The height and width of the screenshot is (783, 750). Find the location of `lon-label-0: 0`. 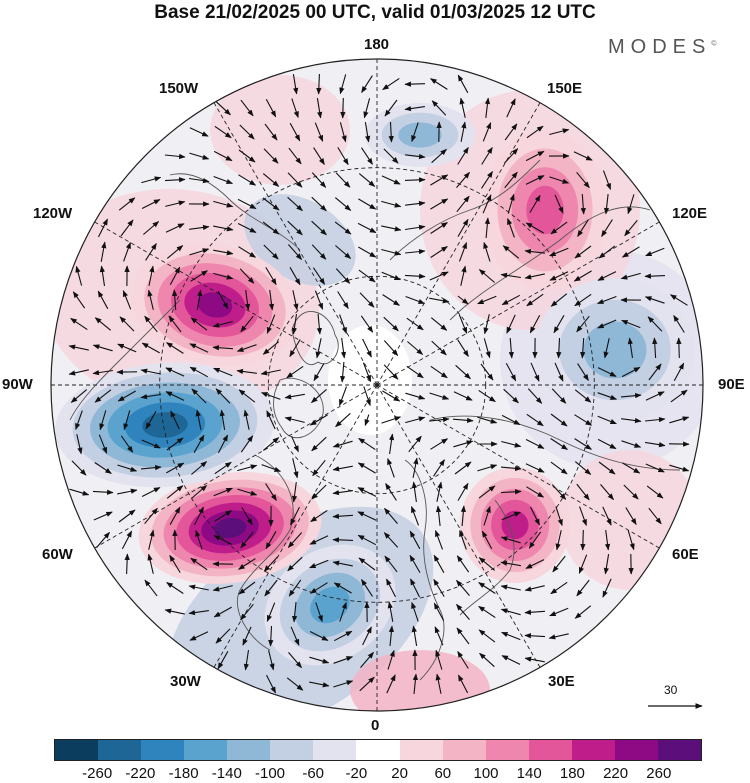

lon-label-0: 0 is located at coordinates (375, 725).